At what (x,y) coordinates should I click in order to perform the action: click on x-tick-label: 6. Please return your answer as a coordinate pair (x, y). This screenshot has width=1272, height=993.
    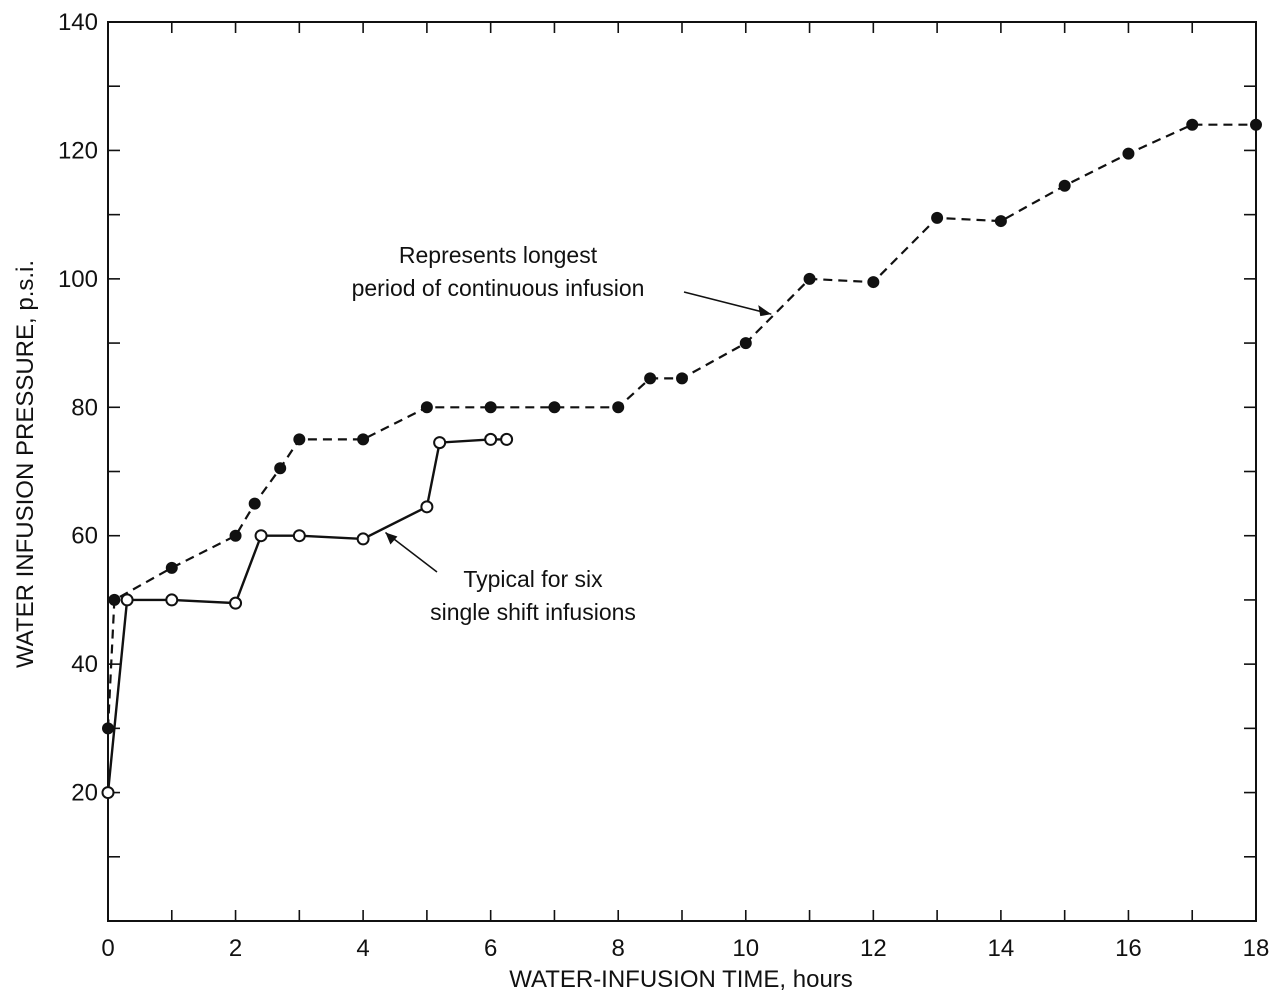
    Looking at the image, I should click on (490, 948).